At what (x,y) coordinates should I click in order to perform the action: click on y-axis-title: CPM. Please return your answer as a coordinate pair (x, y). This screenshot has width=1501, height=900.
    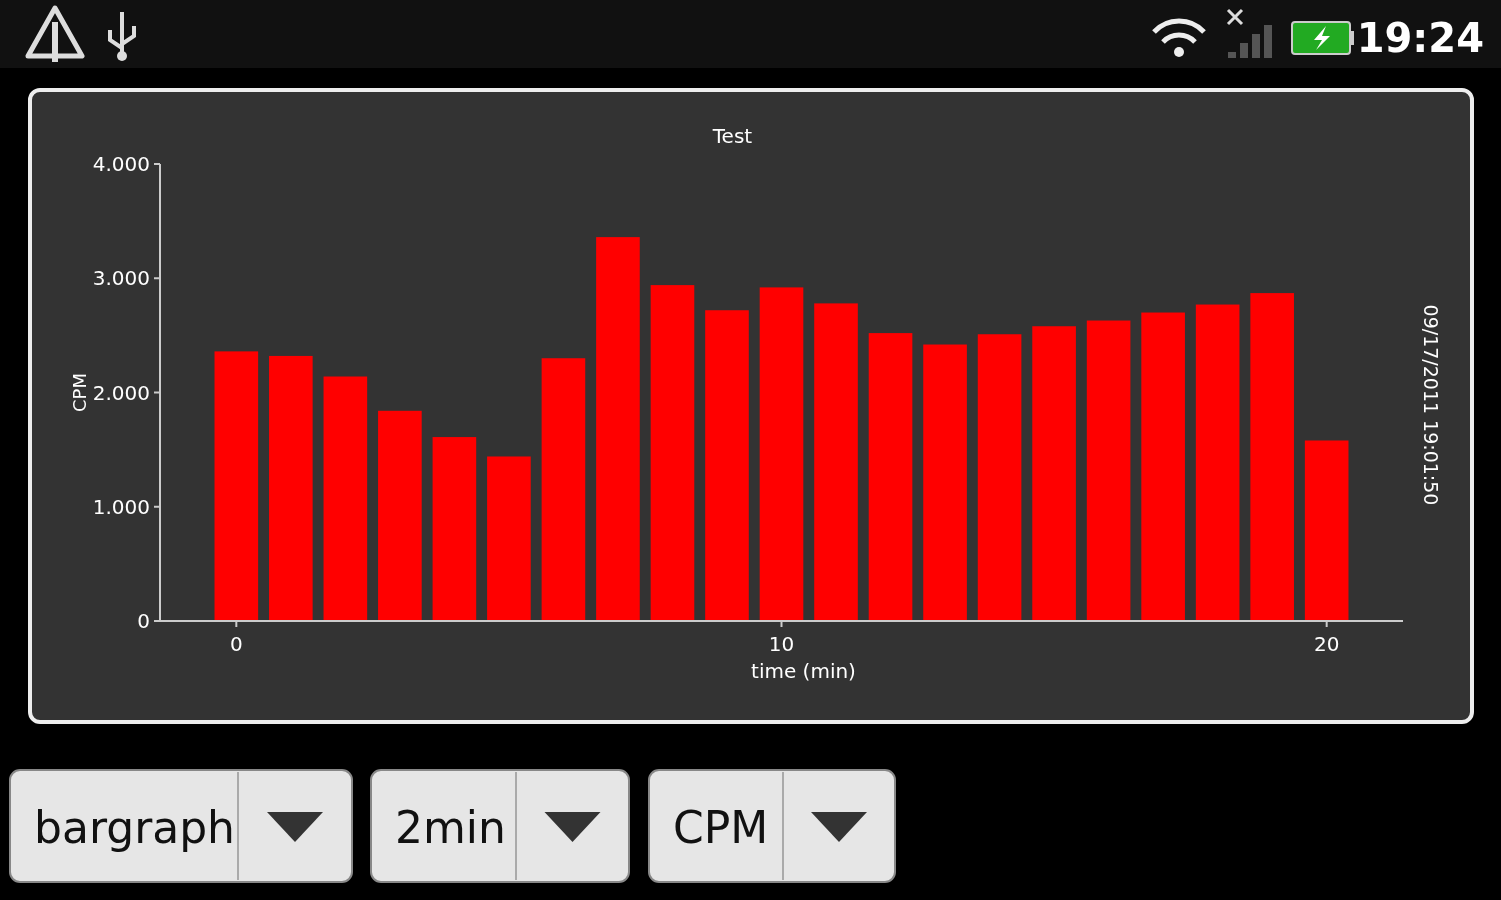
    Looking at the image, I should click on (79, 392).